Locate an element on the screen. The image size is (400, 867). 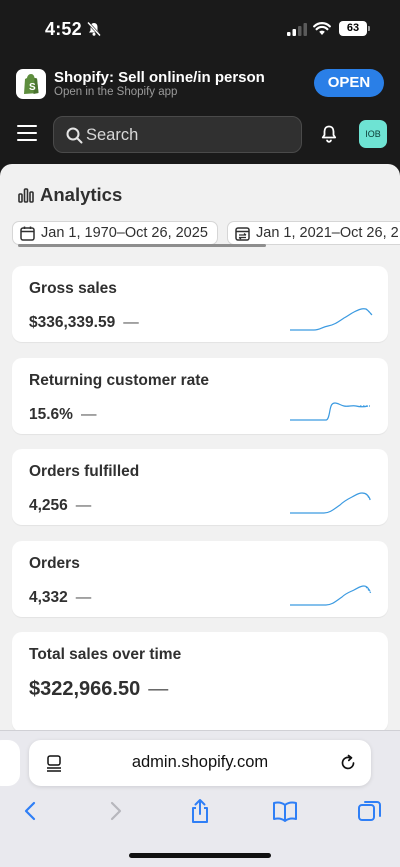
search-placeholder: Search is located at coordinates (112, 135).